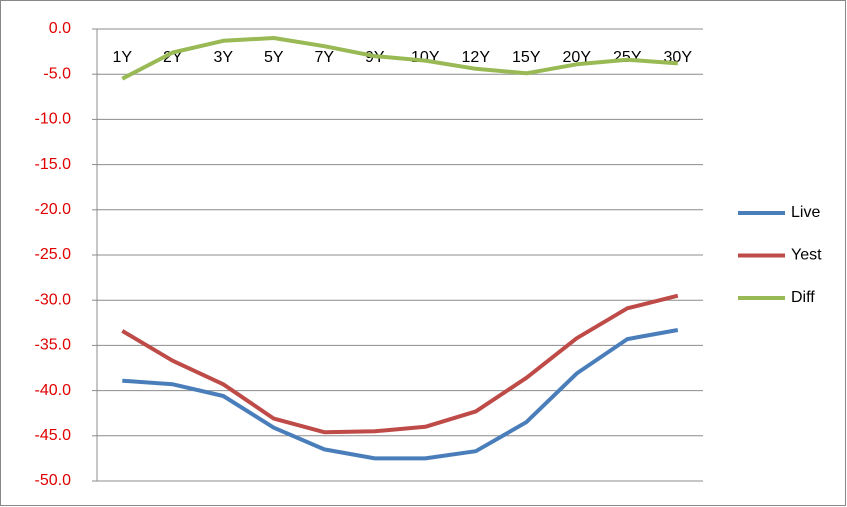 The height and width of the screenshot is (507, 847). Describe the element at coordinates (53, 119) in the screenshot. I see `y-tick-label: -10.0` at that location.